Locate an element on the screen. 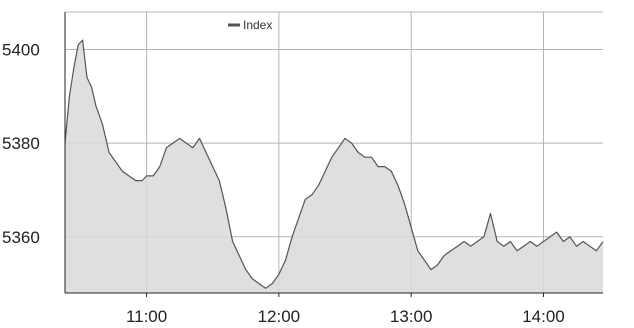 This screenshot has height=328, width=634. y-tick-label-5400: 5400 is located at coordinates (21, 49).